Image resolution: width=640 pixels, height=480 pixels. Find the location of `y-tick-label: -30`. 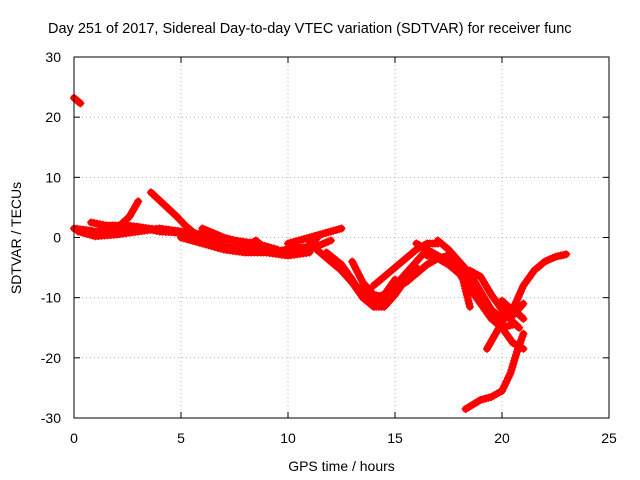

y-tick-label: -30 is located at coordinates (51, 418).